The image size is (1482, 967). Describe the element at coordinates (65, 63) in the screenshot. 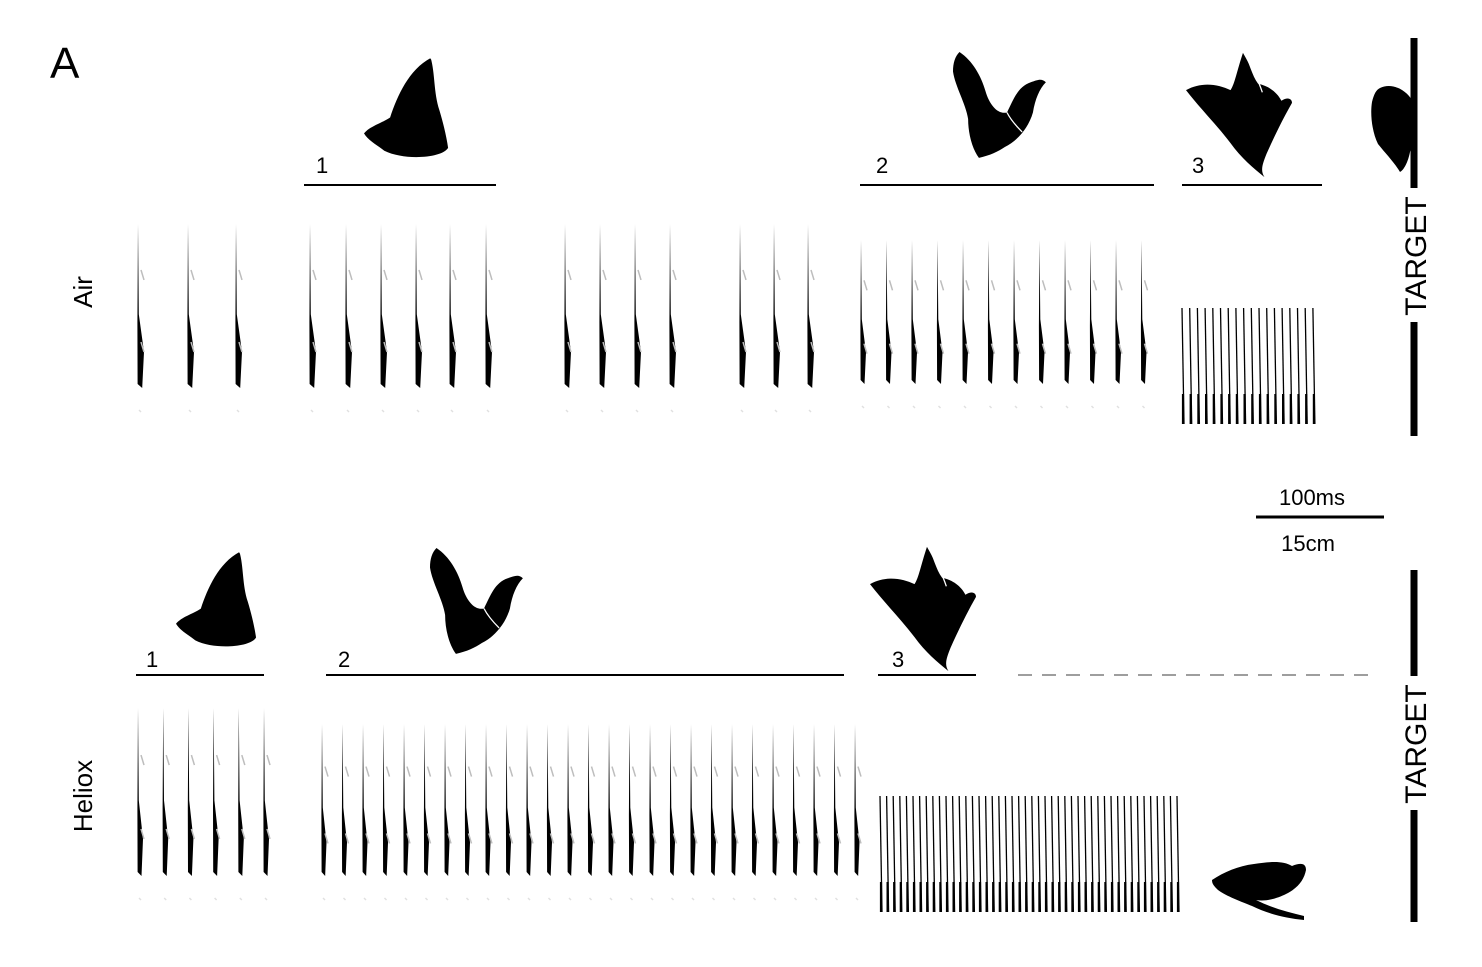

I see `panel-label: A` at that location.